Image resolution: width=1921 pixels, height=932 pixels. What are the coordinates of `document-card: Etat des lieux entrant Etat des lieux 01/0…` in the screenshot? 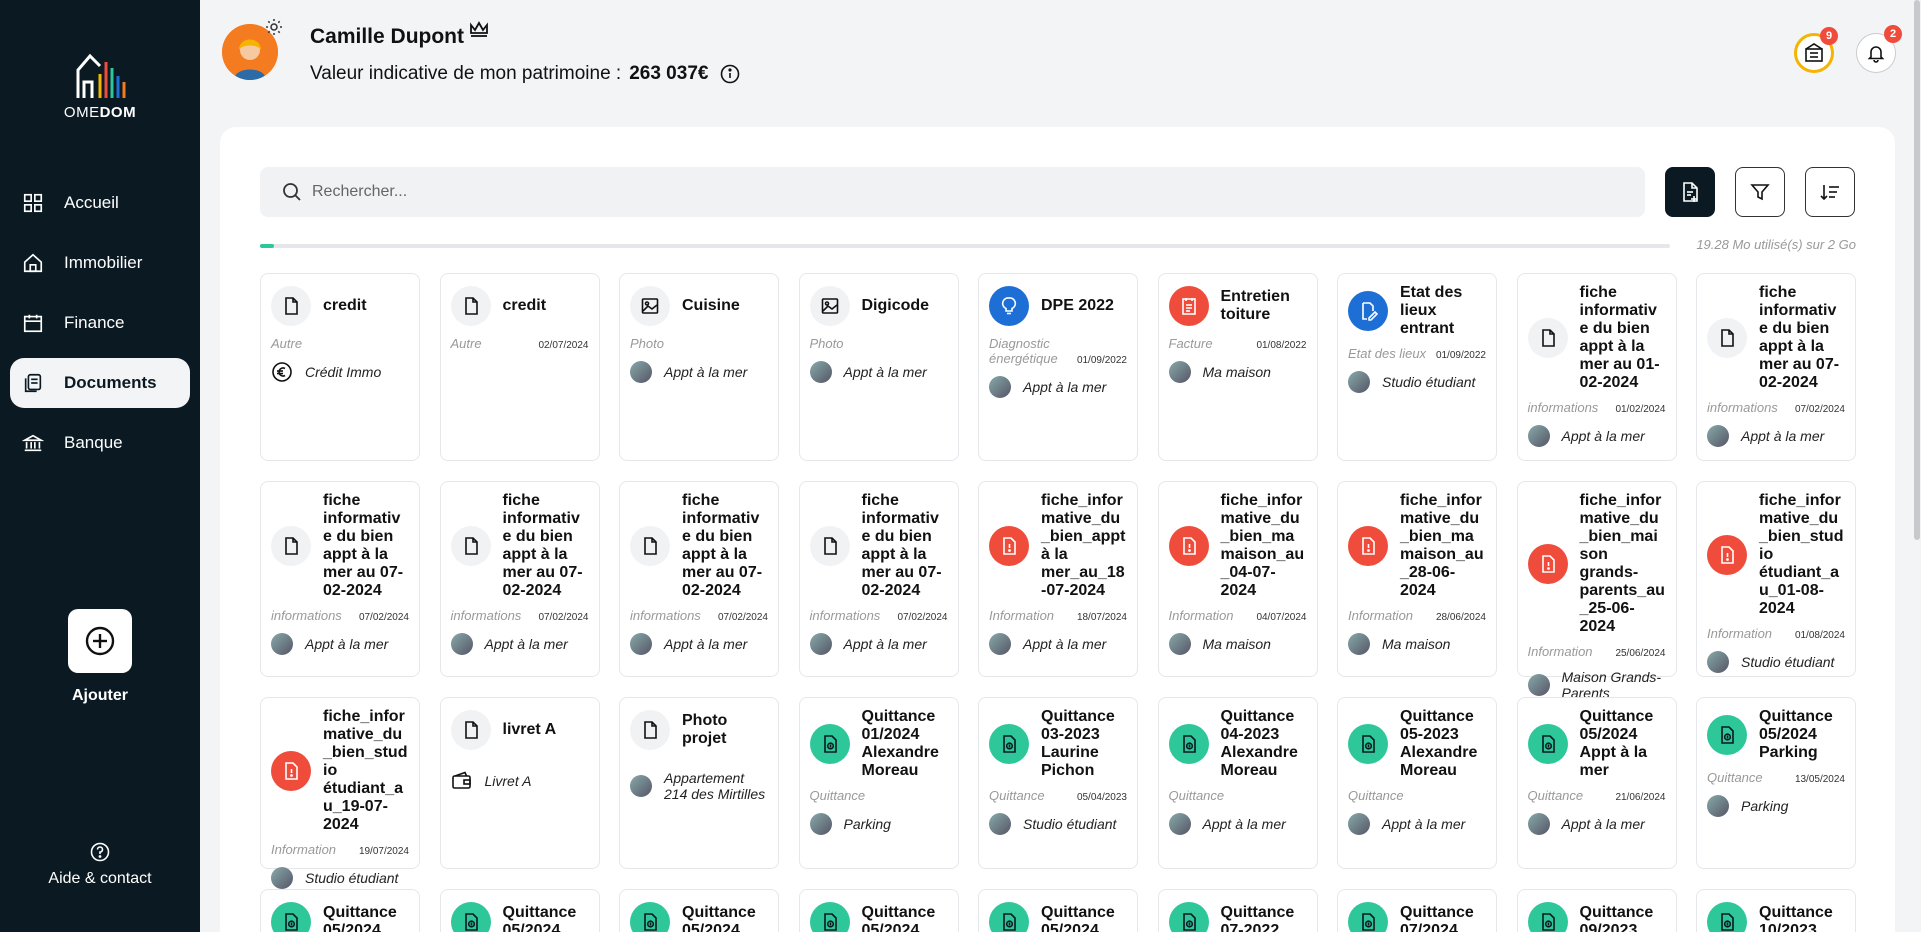 It's located at (1417, 367).